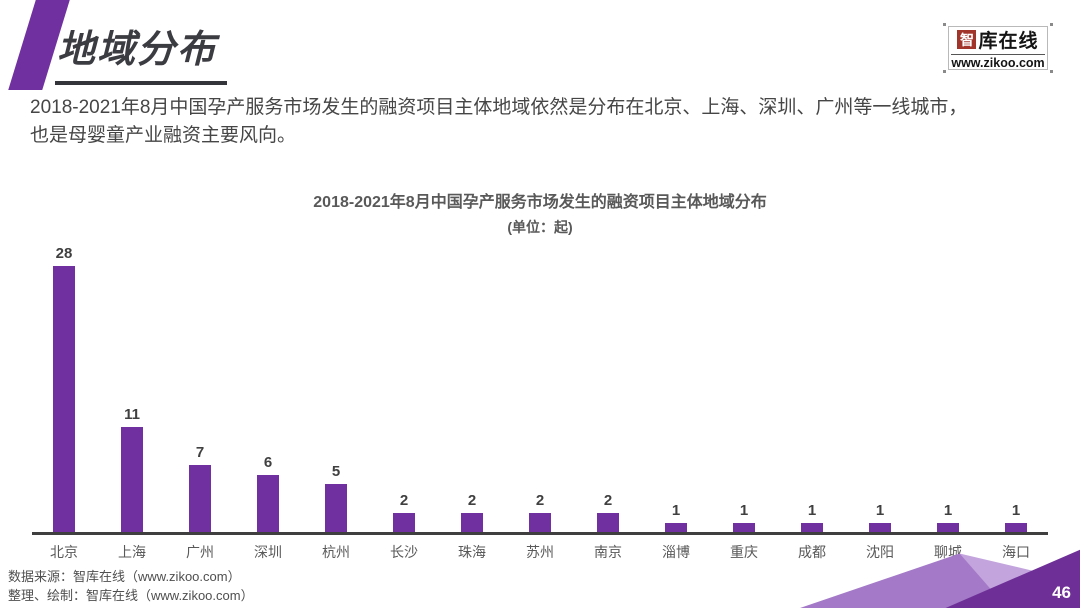  I want to click on bar-category-label: 广州, so click(200, 552).